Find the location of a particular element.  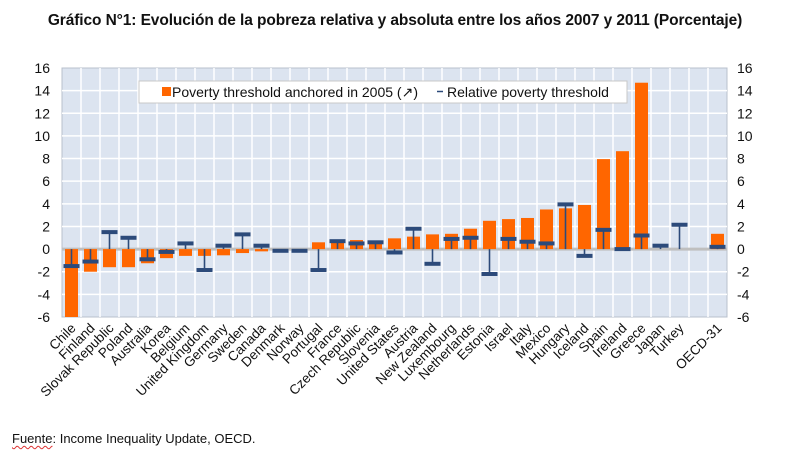

y-tick-label-right: 4 is located at coordinates (741, 204).